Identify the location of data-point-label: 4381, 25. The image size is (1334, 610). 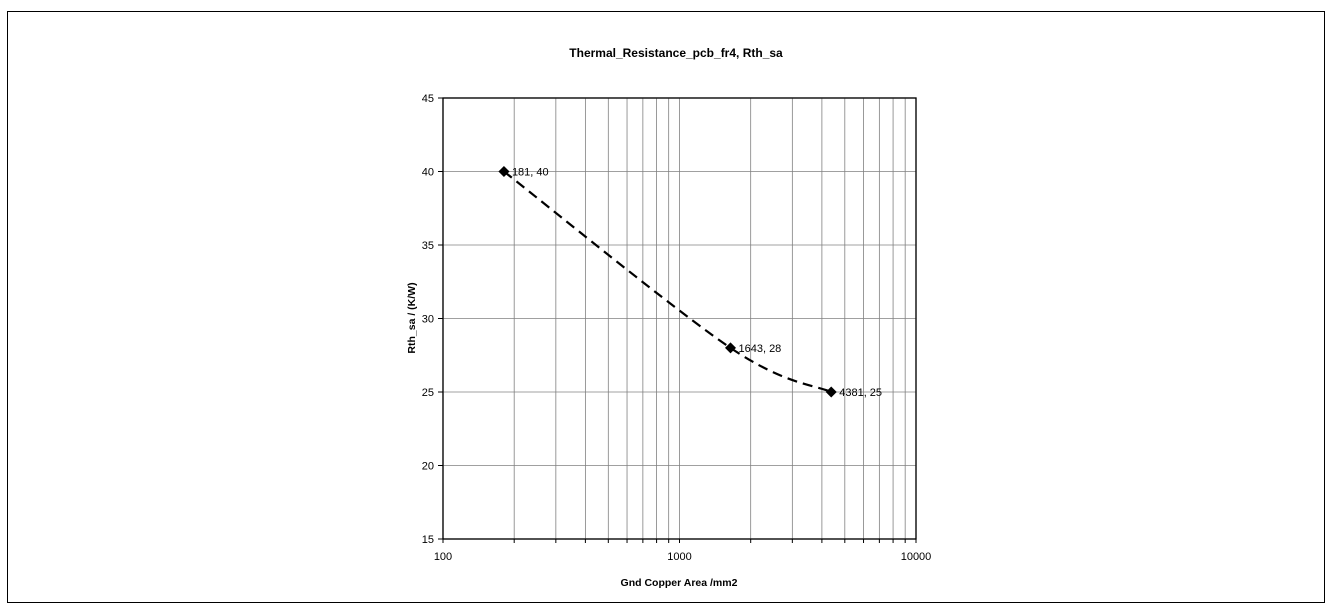
(860, 393).